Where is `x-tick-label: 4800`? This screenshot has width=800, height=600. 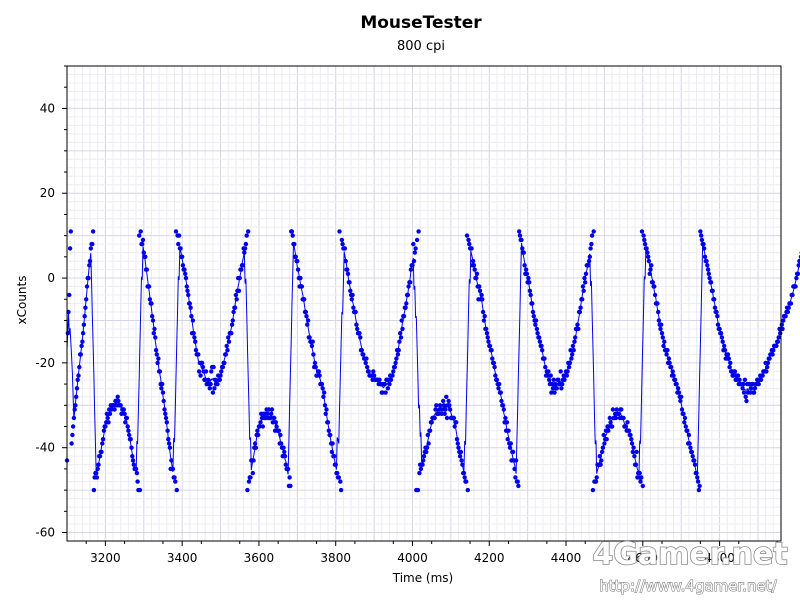 x-tick-label: 4800 is located at coordinates (719, 558).